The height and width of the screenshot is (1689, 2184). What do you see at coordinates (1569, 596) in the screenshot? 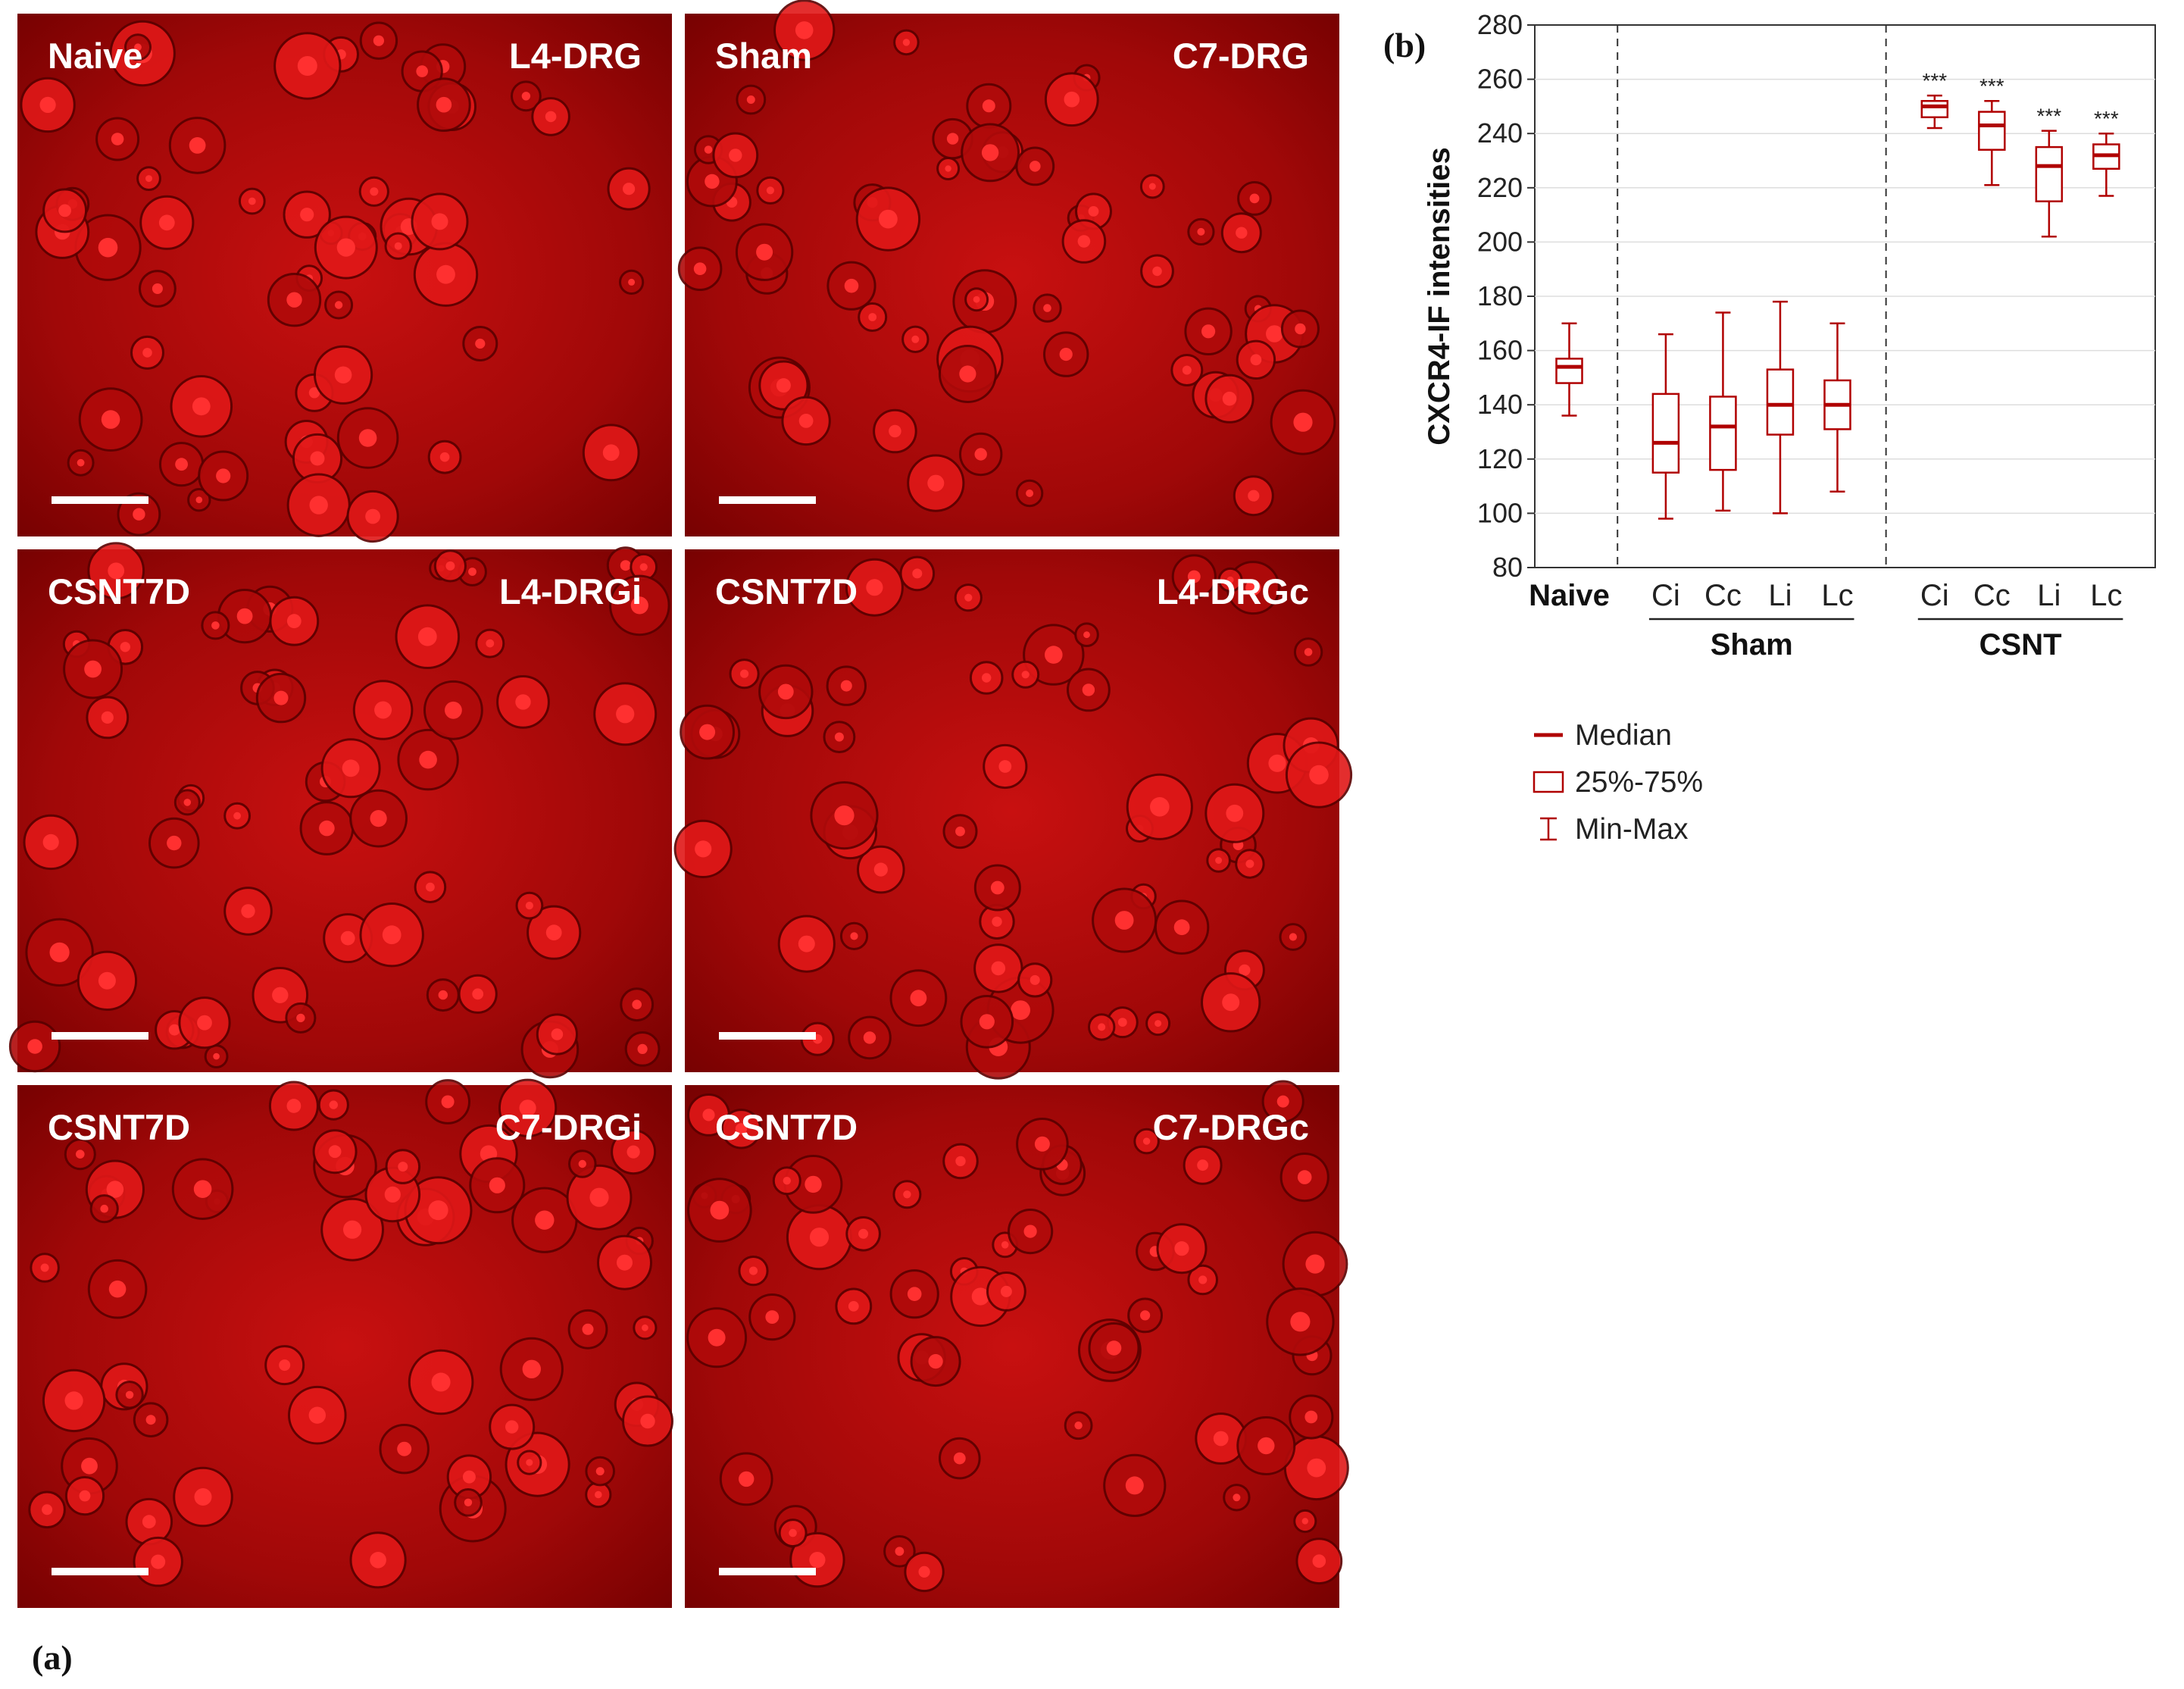
I see `x-label: Naive` at bounding box center [1569, 596].